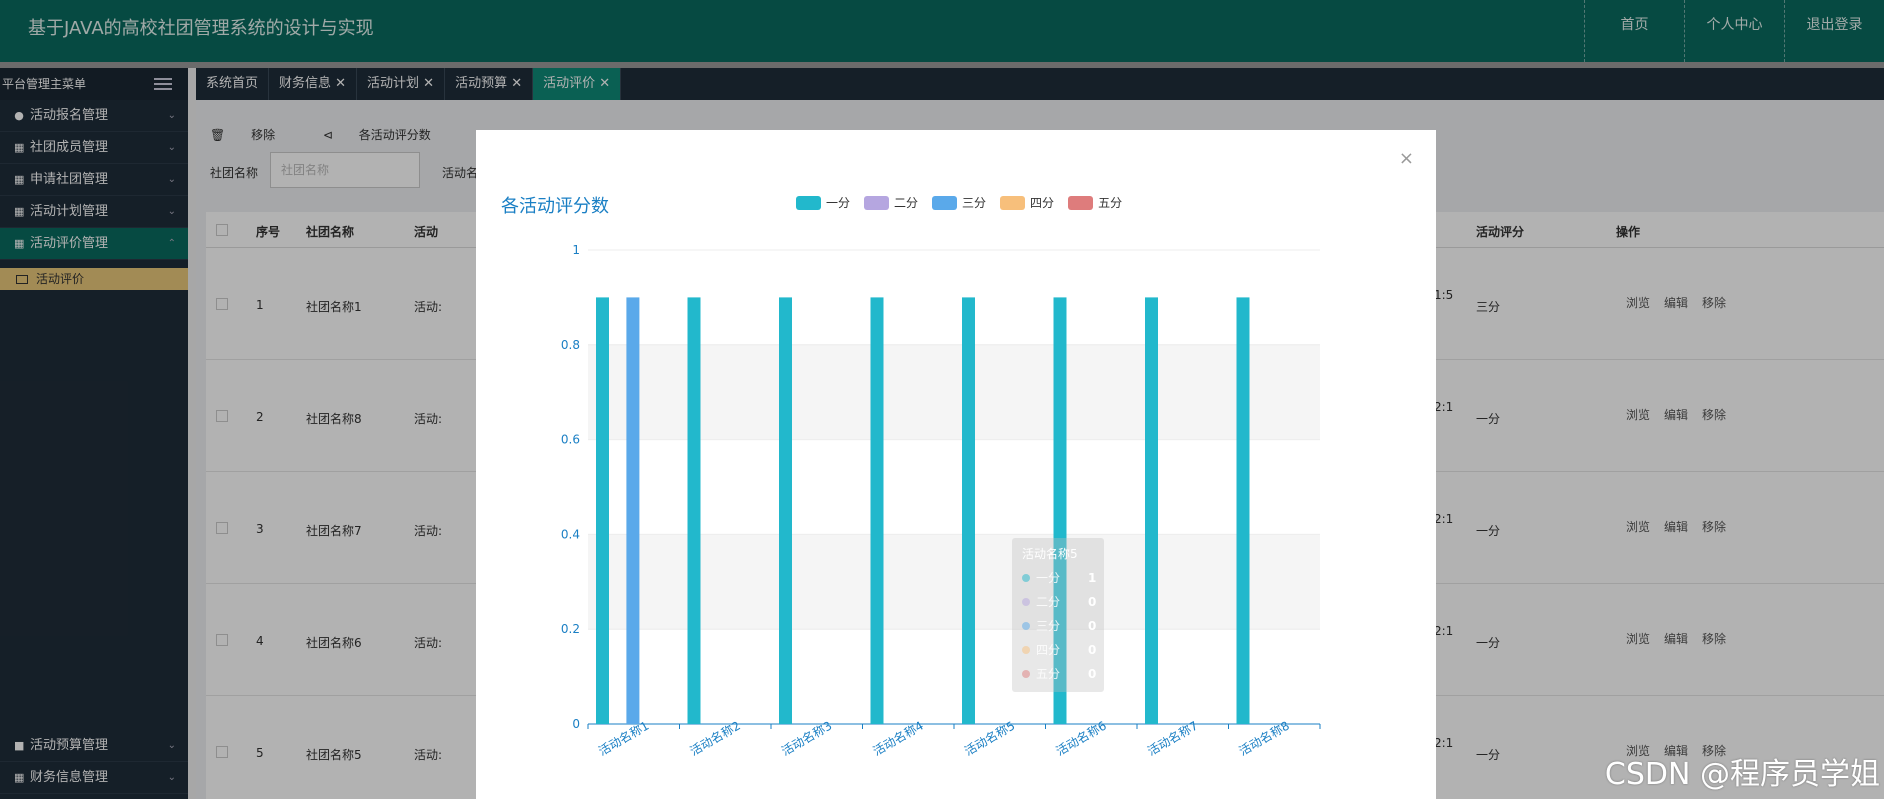 The width and height of the screenshot is (1884, 799). What do you see at coordinates (959, 202) in the screenshot?
I see `legend-item: 三分` at bounding box center [959, 202].